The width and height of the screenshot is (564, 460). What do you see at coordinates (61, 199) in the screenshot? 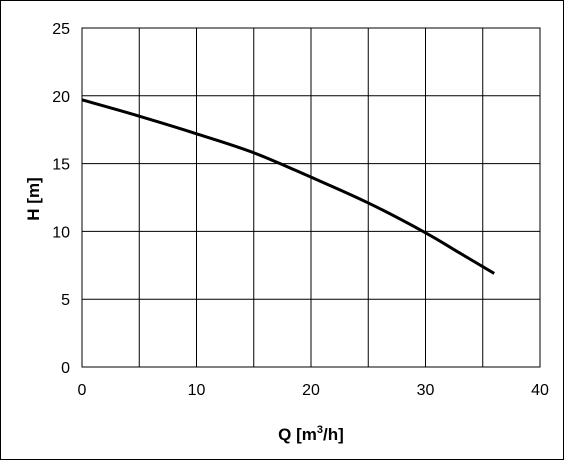
I see `y-tick-labels: 0 5 10 15 20 25` at bounding box center [61, 199].